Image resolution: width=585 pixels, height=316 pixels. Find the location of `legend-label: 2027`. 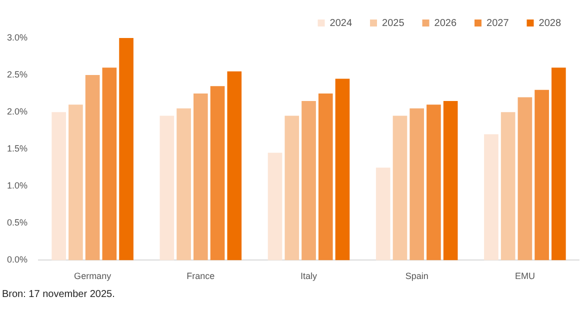

legend-label: 2027 is located at coordinates (498, 23).